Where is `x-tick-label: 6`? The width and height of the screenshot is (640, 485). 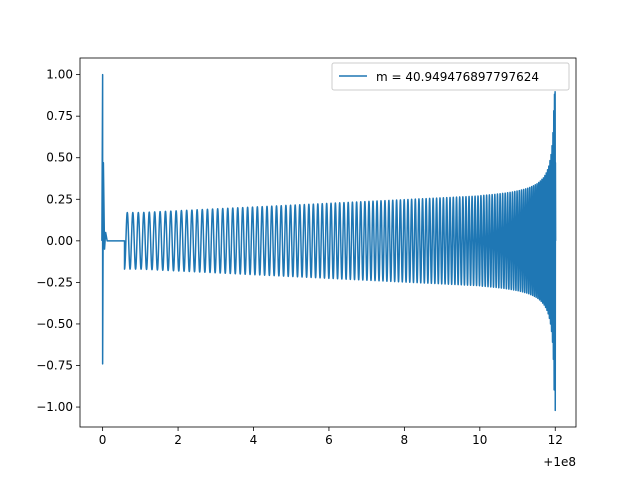 x-tick-label: 6 is located at coordinates (329, 440).